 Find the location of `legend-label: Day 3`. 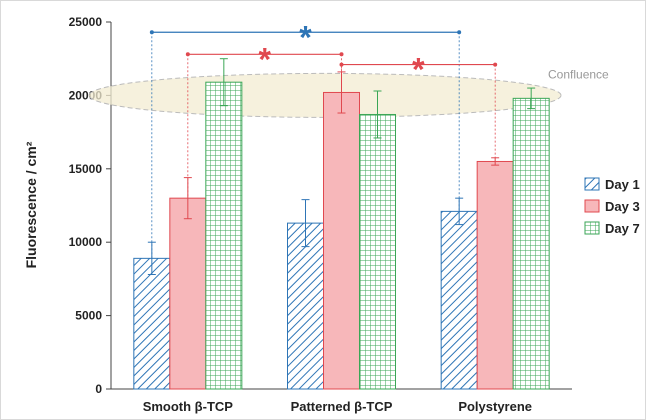

legend-label: Day 3 is located at coordinates (622, 206).